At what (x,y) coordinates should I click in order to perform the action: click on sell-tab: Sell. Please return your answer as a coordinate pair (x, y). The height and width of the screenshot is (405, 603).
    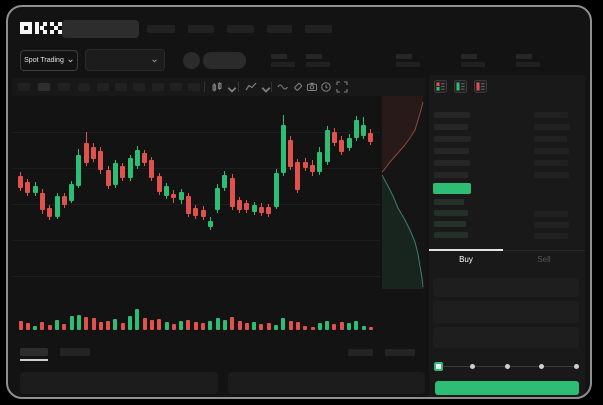
    Looking at the image, I should click on (544, 259).